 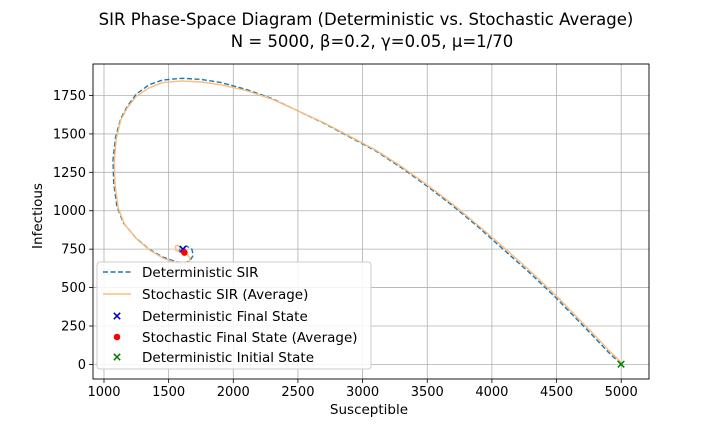 I want to click on y-tick-label: 0, so click(x=82, y=365).